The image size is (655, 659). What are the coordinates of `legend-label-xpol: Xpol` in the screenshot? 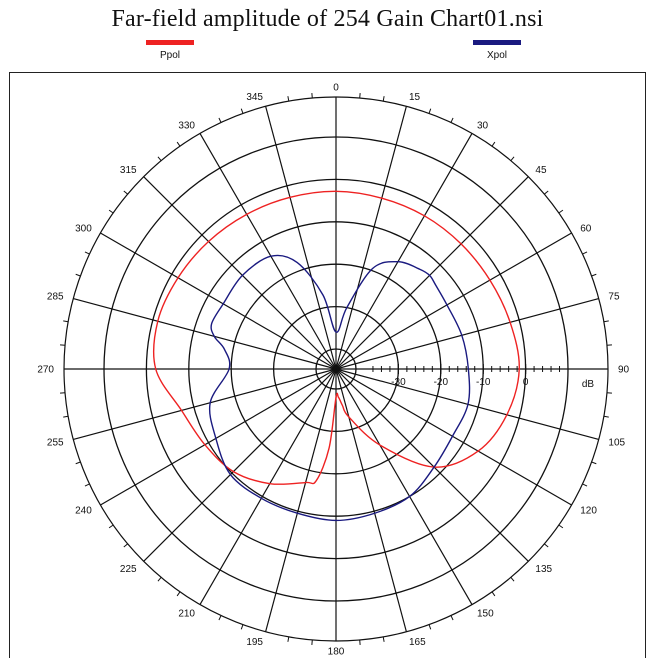 It's located at (497, 55).